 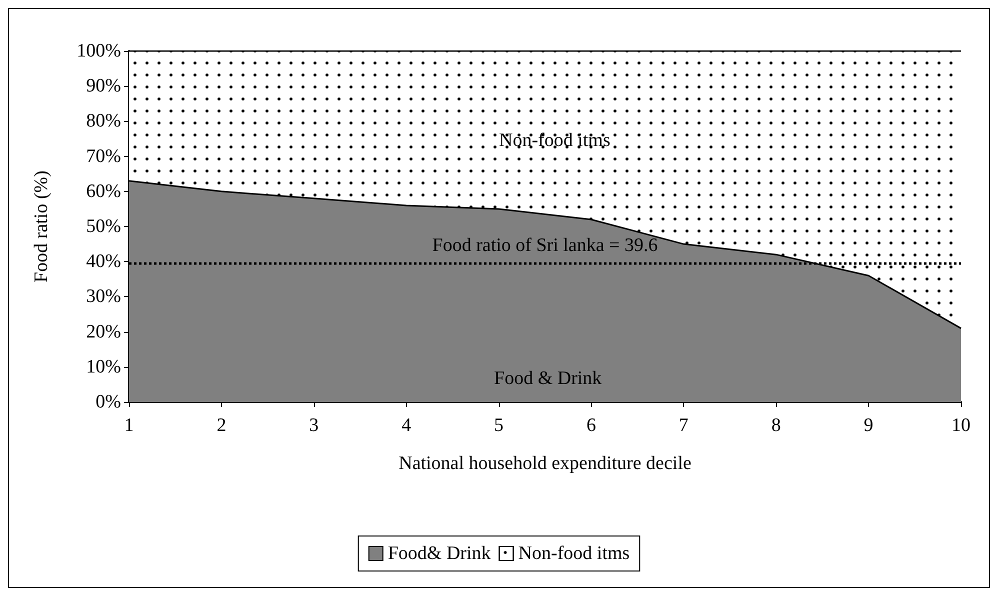 I want to click on y-tick-label: 10%, so click(x=104, y=367).